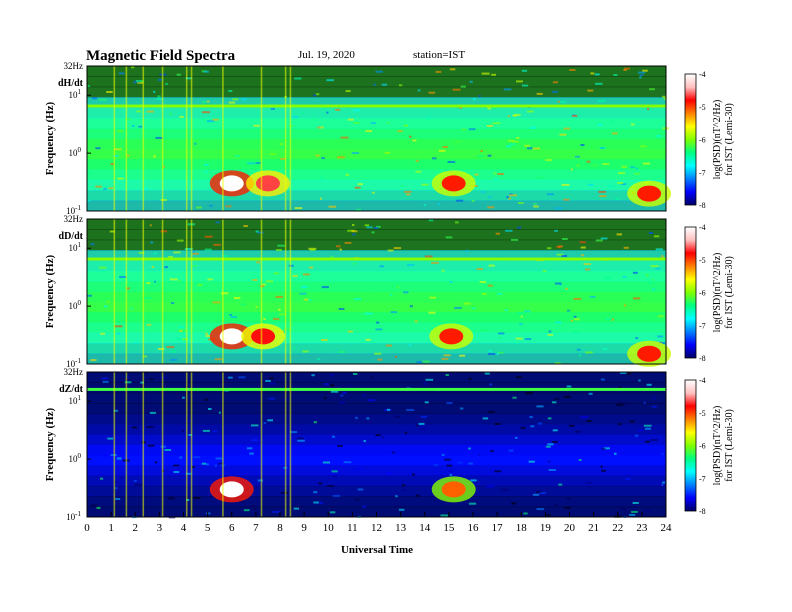 This screenshot has height=612, width=792. I want to click on colorbar-tick-label: -4, so click(702, 380).